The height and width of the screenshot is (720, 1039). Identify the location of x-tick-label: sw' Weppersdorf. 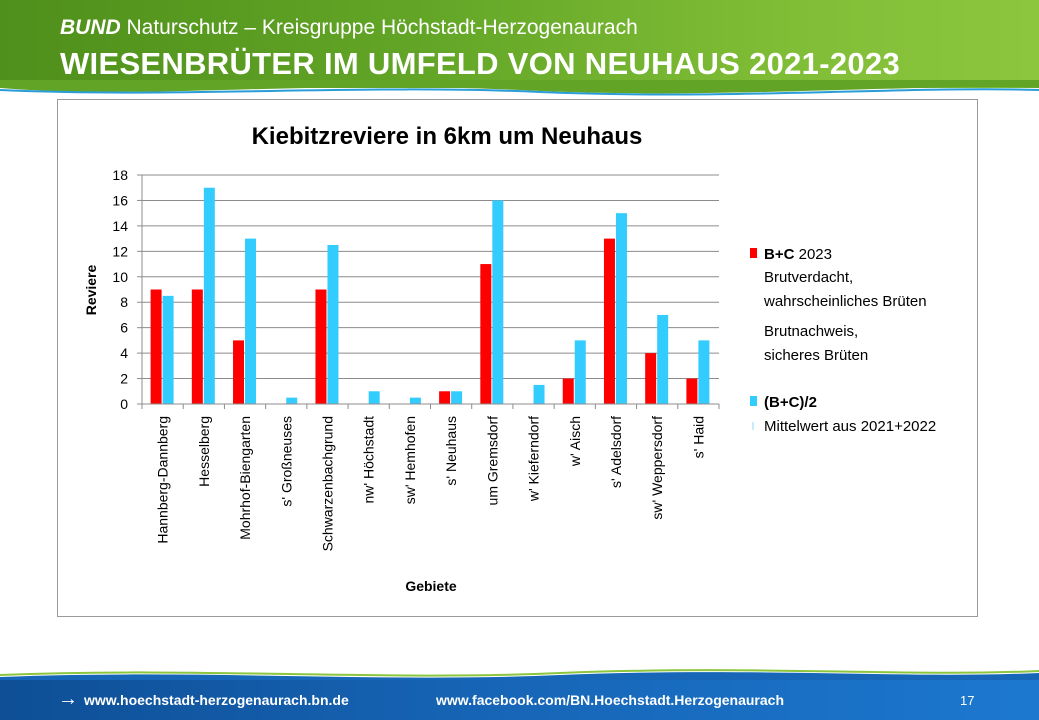
(657, 468).